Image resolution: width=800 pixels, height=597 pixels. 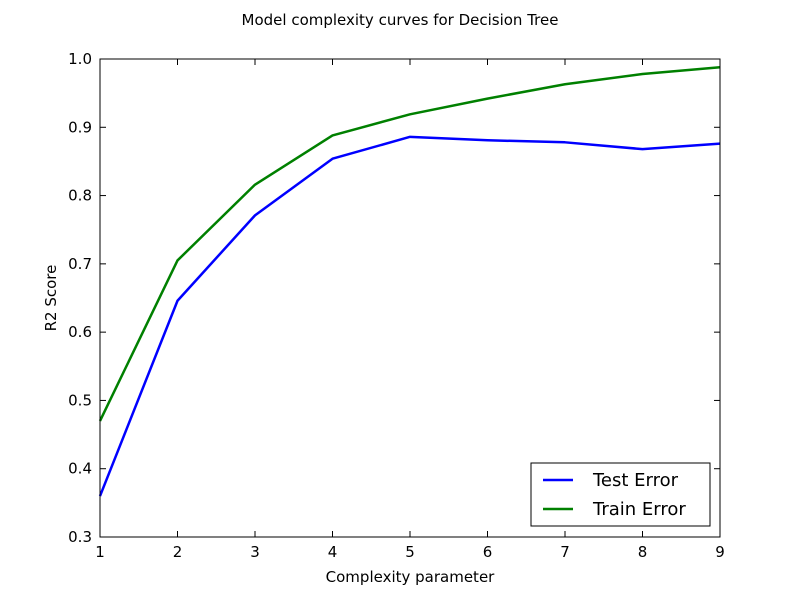 I want to click on legend-box, so click(x=620, y=494).